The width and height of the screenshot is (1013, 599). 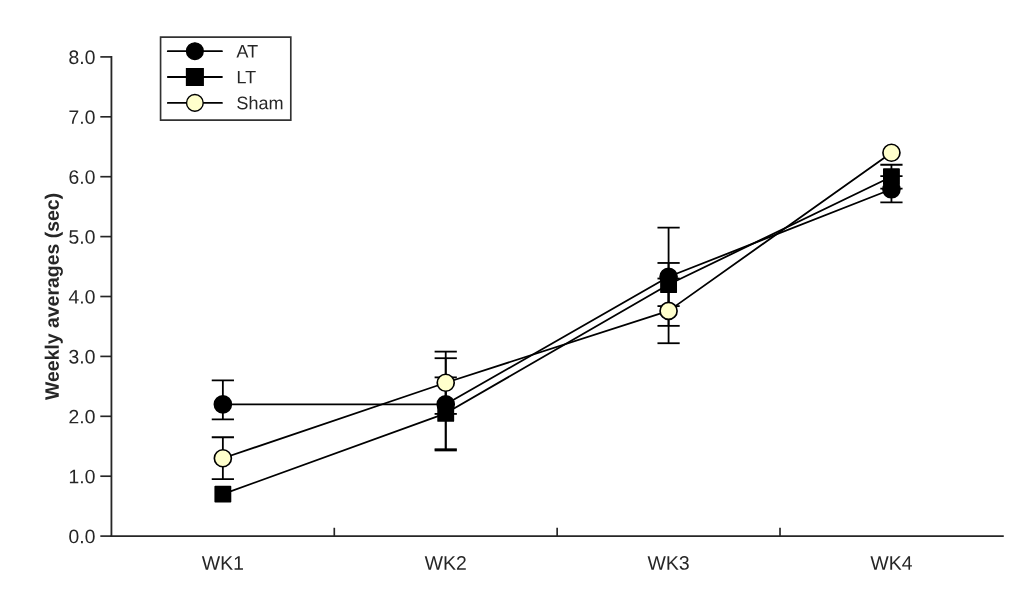 I want to click on y-tick-label: 6.0, so click(x=82, y=177).